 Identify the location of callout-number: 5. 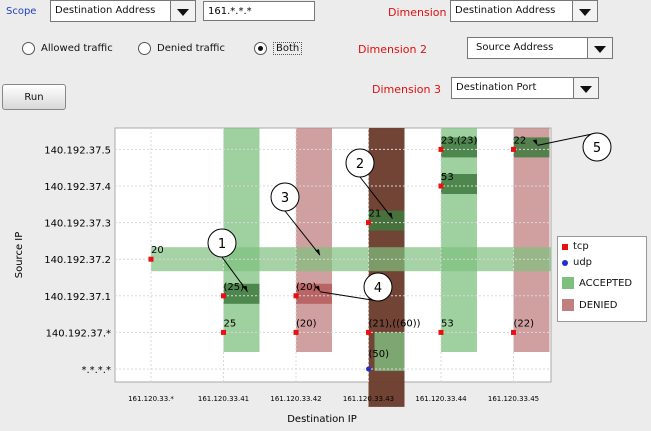
(597, 148).